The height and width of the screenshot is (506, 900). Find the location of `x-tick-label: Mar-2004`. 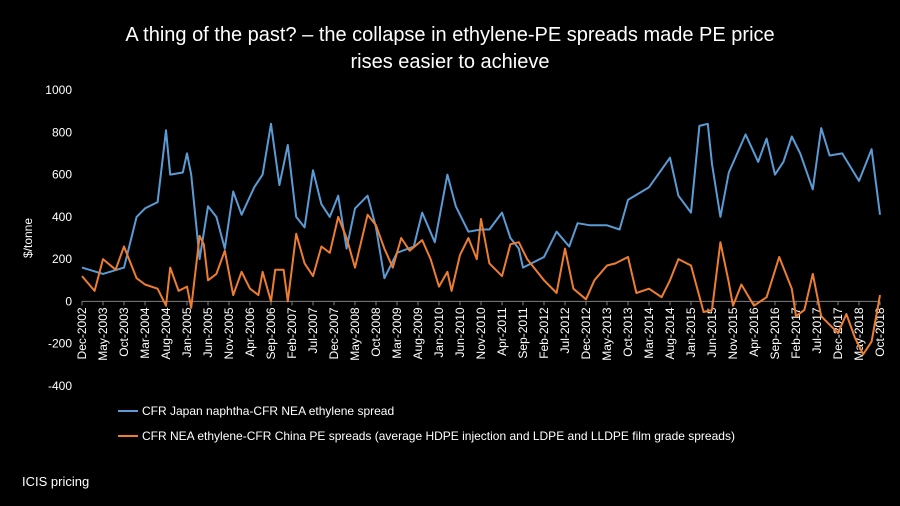

x-tick-label: Mar-2004 is located at coordinates (145, 333).